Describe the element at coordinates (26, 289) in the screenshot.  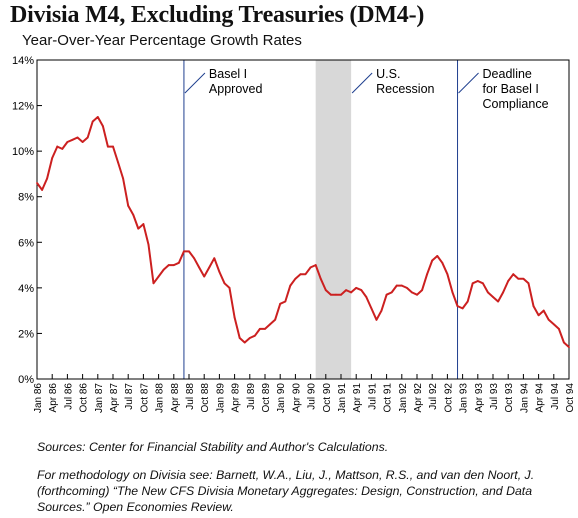
I see `y-tick-label: 4%` at that location.